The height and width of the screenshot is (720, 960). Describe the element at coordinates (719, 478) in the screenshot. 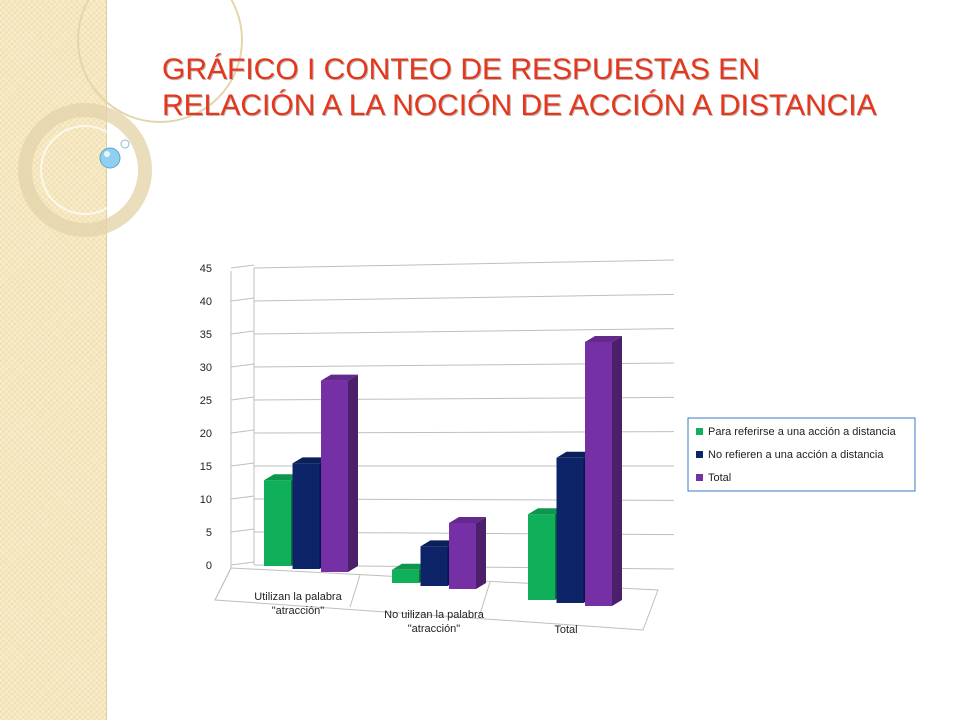

I see `legend-label: Total` at that location.